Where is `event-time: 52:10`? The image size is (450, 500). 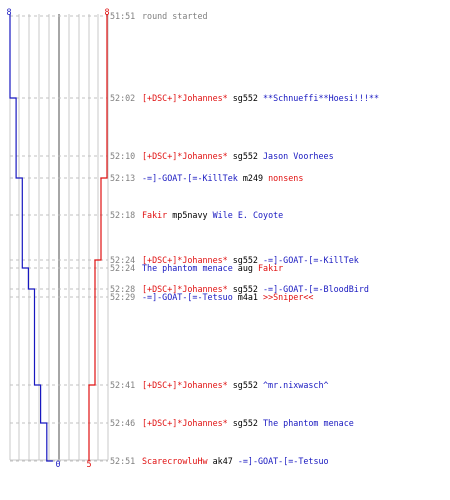 event-time: 52:10 is located at coordinates (122, 156).